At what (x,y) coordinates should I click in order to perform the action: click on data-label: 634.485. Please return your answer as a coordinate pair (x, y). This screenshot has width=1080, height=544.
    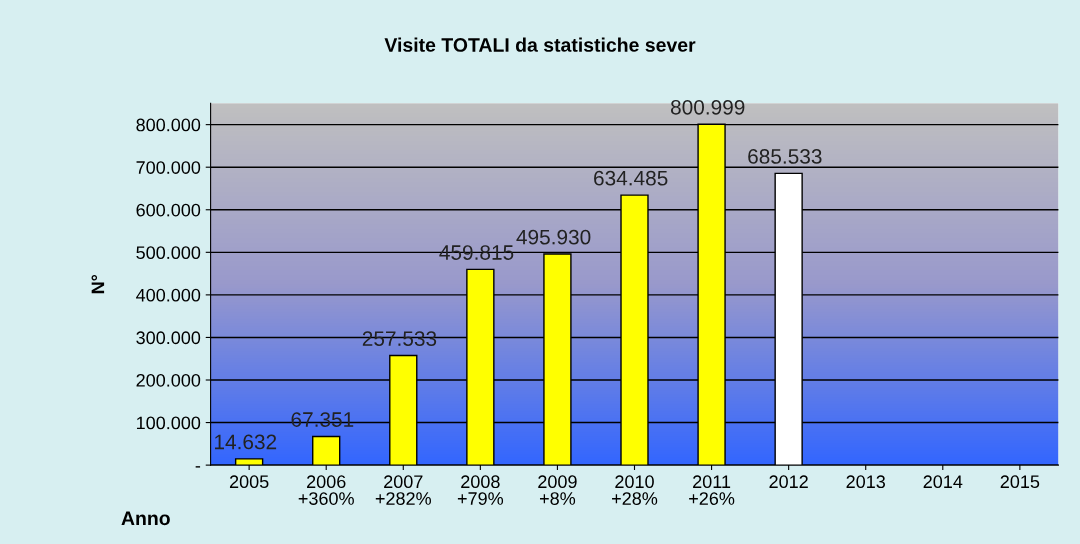
    Looking at the image, I should click on (631, 178).